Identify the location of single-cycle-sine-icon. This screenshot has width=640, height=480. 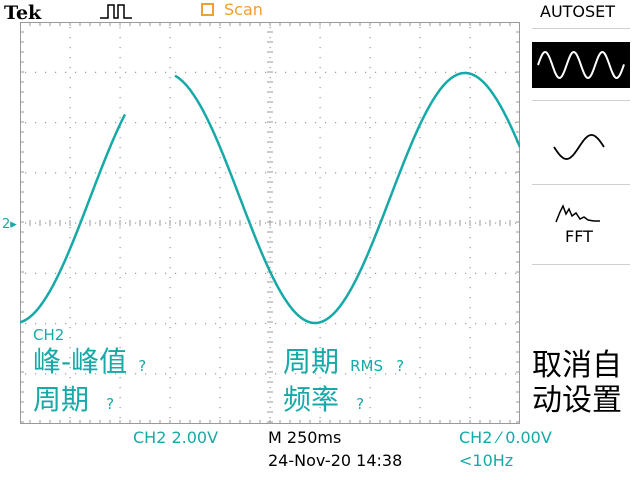
(579, 147).